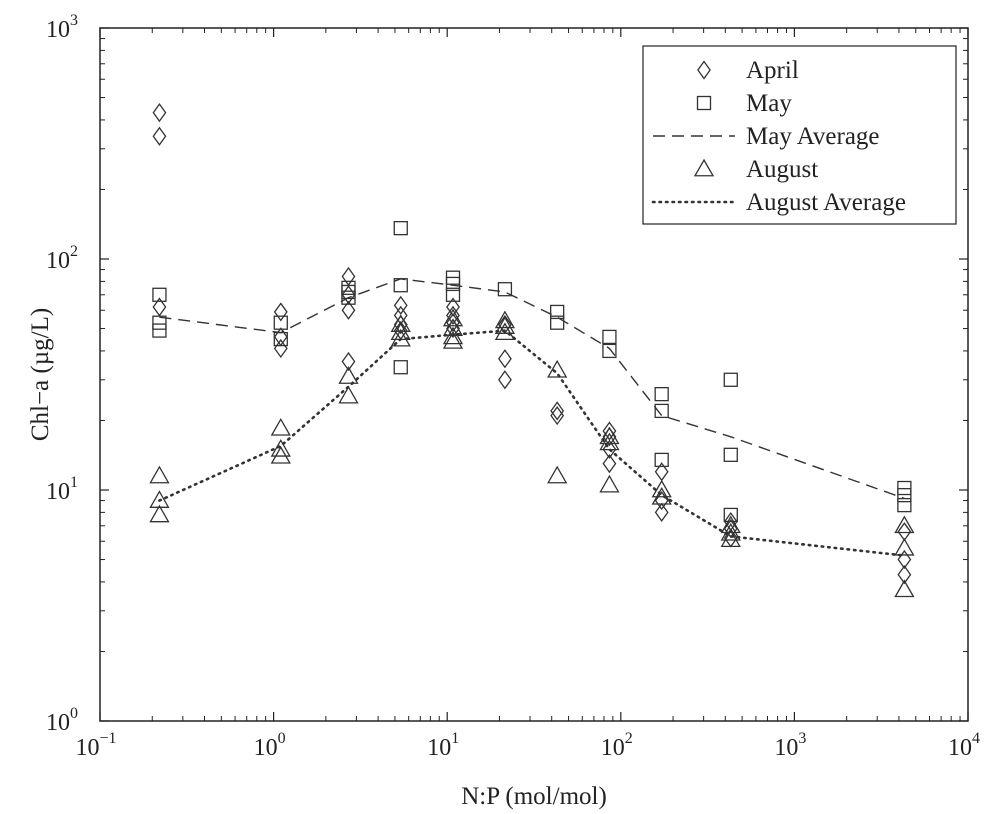 This screenshot has height=814, width=1000. I want to click on y-tick-label: 10³, so click(62, 27).